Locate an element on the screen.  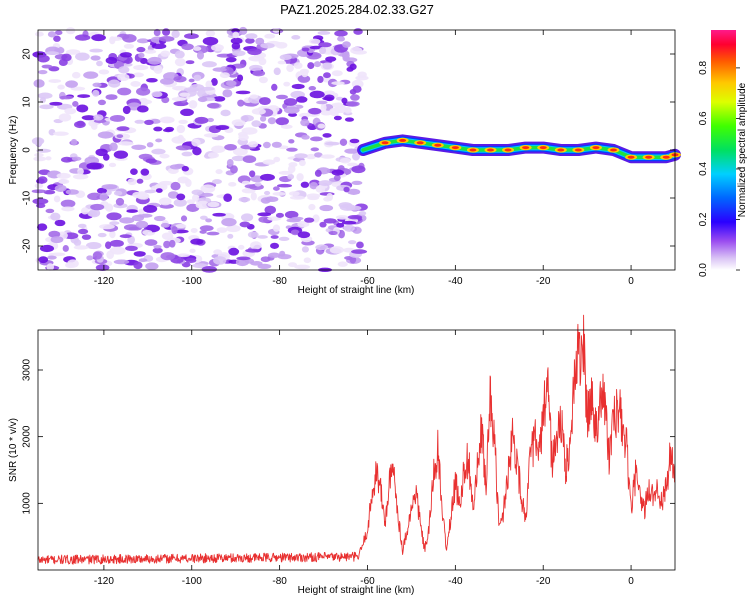
spectrogram-x-tick-label: -60 is located at coordinates (367, 281).